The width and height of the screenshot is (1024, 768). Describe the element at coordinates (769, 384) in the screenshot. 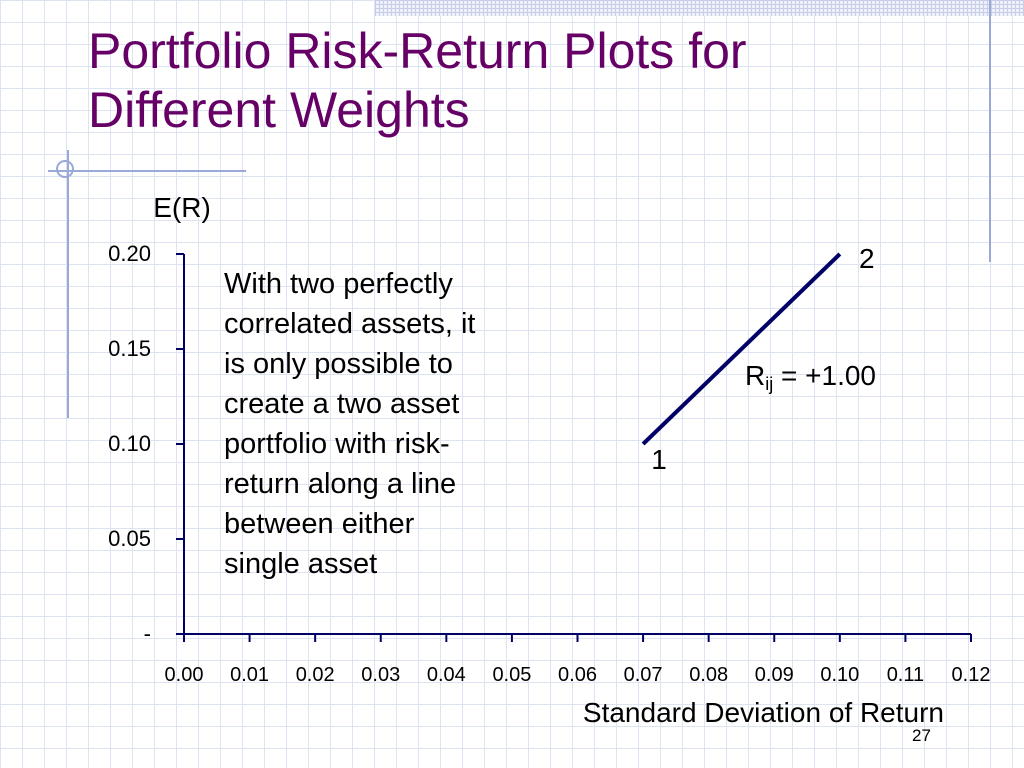

I see `correlation-subscript: ij` at that location.